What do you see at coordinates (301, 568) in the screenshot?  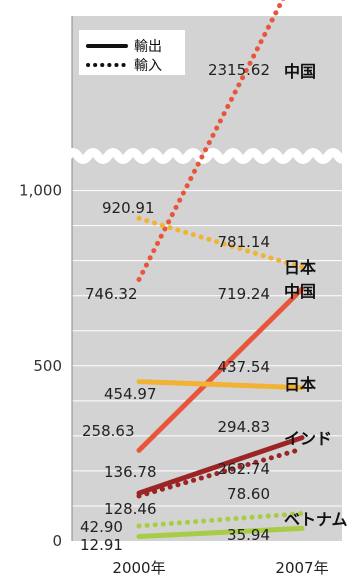 I see `x-tick-label: 2007年` at bounding box center [301, 568].